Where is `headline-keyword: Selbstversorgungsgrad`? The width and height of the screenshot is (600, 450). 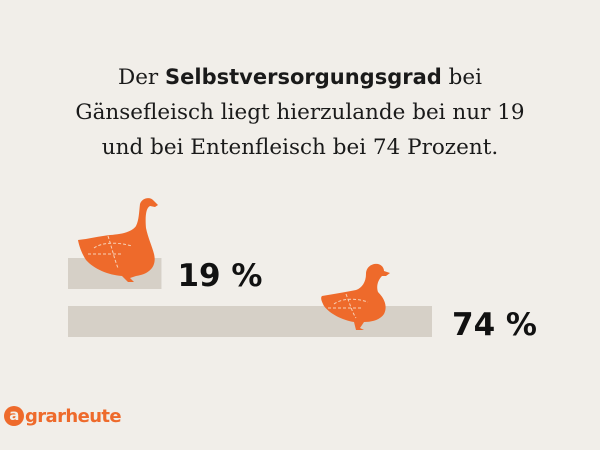
headline-keyword: Selbstversorgungsgrad is located at coordinates (303, 77).